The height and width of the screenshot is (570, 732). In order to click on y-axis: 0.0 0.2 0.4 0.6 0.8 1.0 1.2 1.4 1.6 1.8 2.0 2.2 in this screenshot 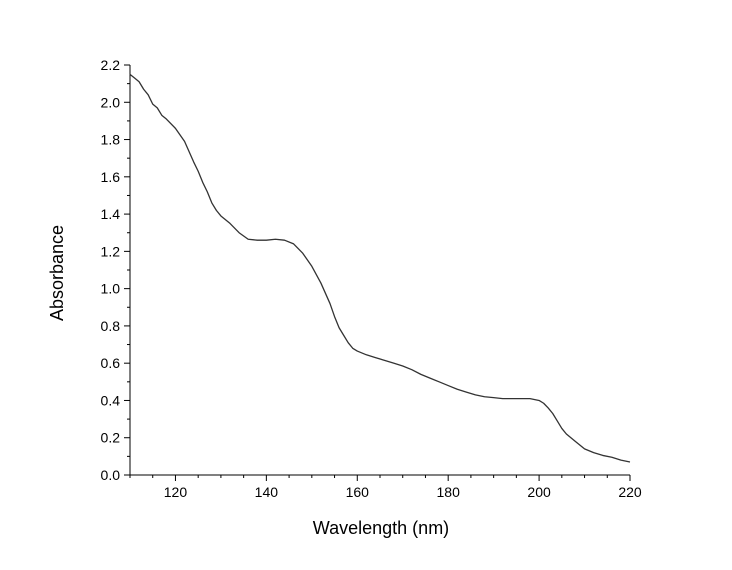, I will do `click(116, 270)`.